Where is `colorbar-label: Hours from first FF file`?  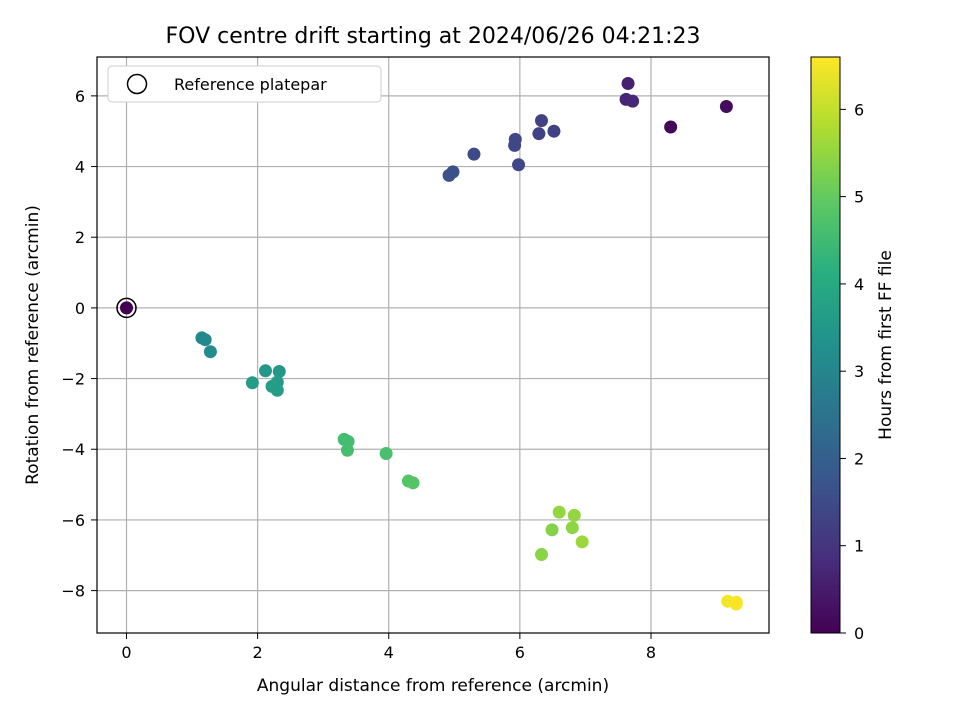
colorbar-label: Hours from first FF file is located at coordinates (886, 345).